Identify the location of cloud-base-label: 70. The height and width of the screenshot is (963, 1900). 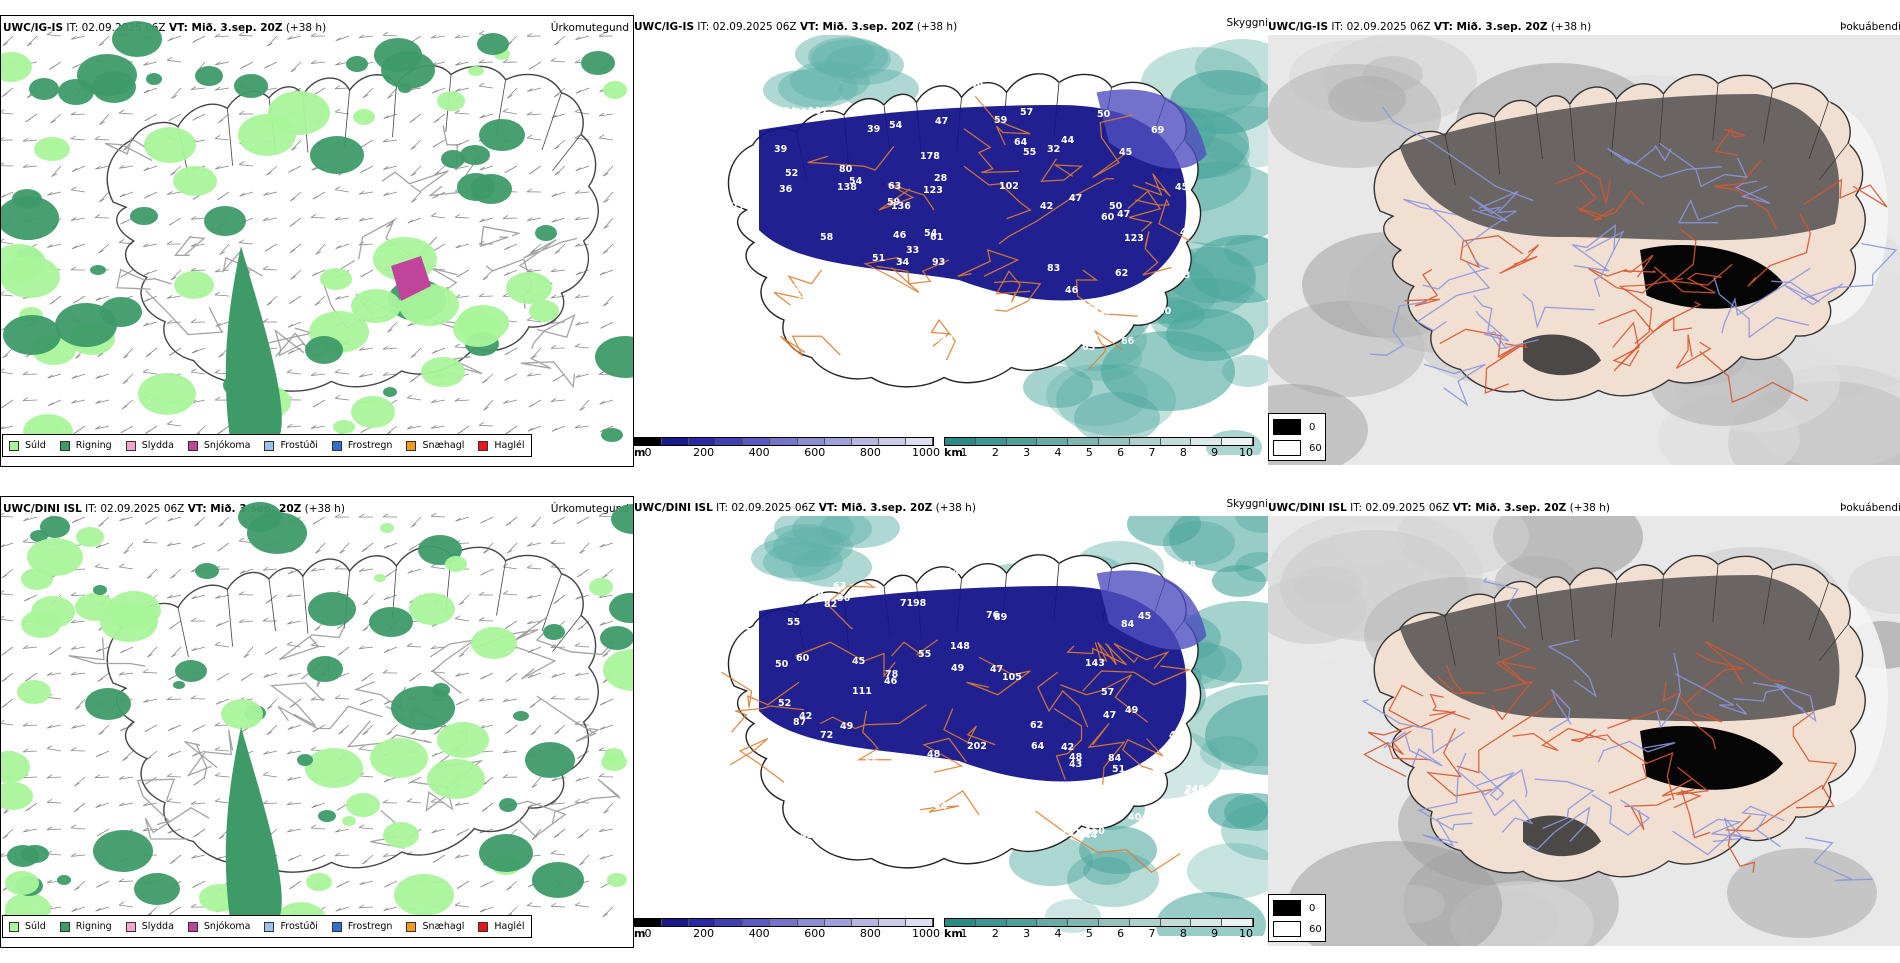
(739, 320).